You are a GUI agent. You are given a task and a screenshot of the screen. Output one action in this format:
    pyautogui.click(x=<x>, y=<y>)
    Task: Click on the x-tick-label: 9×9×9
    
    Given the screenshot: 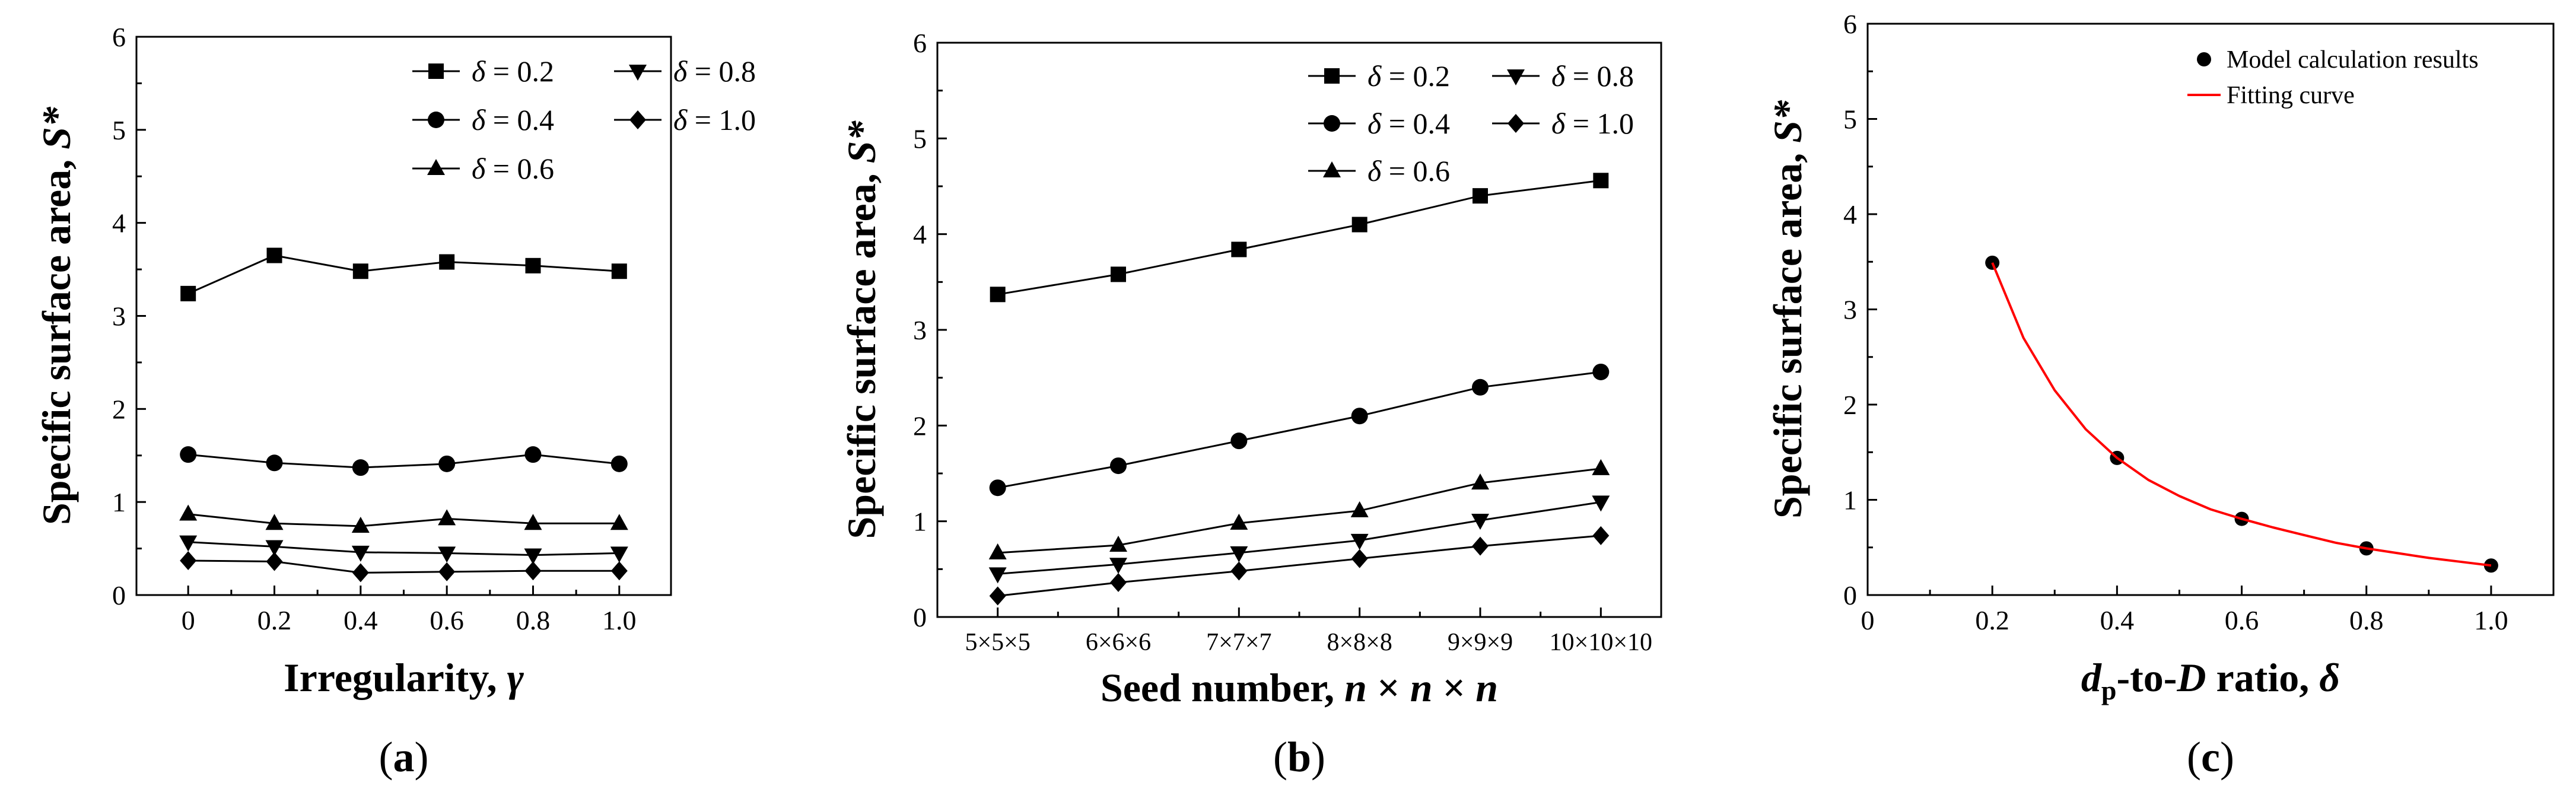 What is the action you would take?
    pyautogui.click(x=1480, y=643)
    